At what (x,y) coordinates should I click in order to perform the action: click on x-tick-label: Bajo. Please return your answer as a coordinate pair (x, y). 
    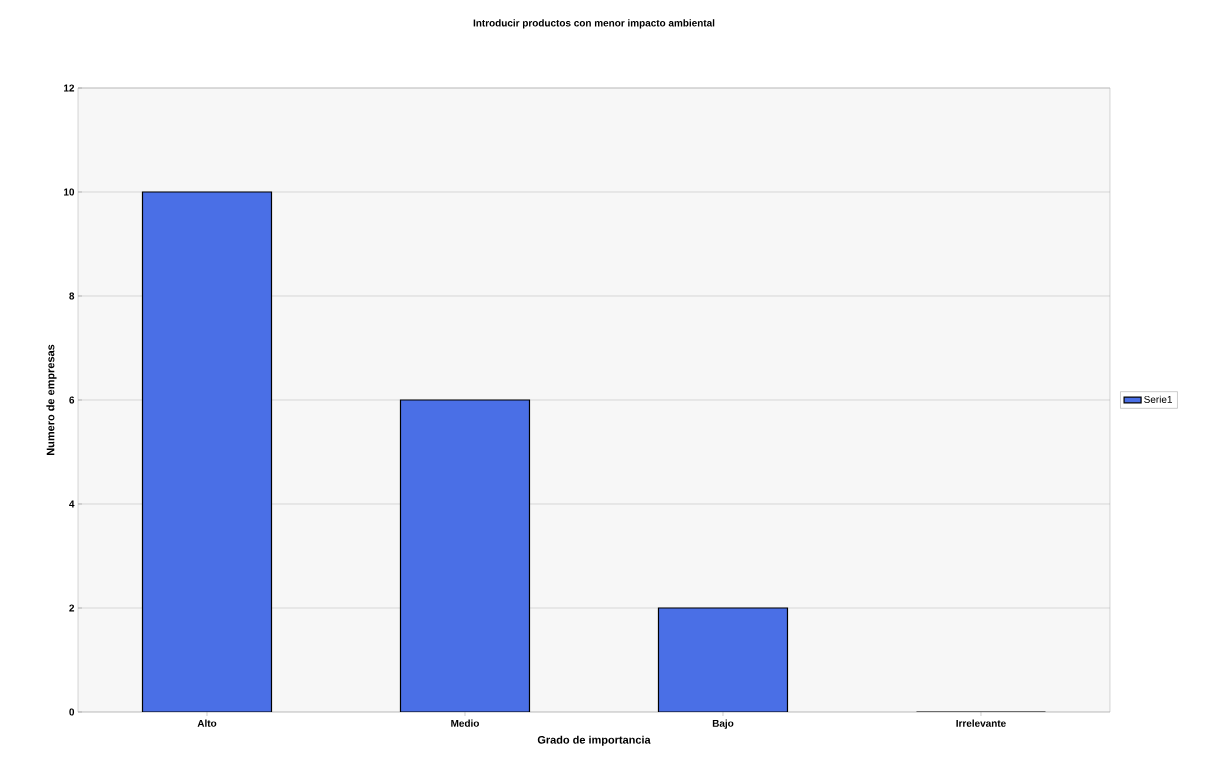
    Looking at the image, I should click on (723, 724).